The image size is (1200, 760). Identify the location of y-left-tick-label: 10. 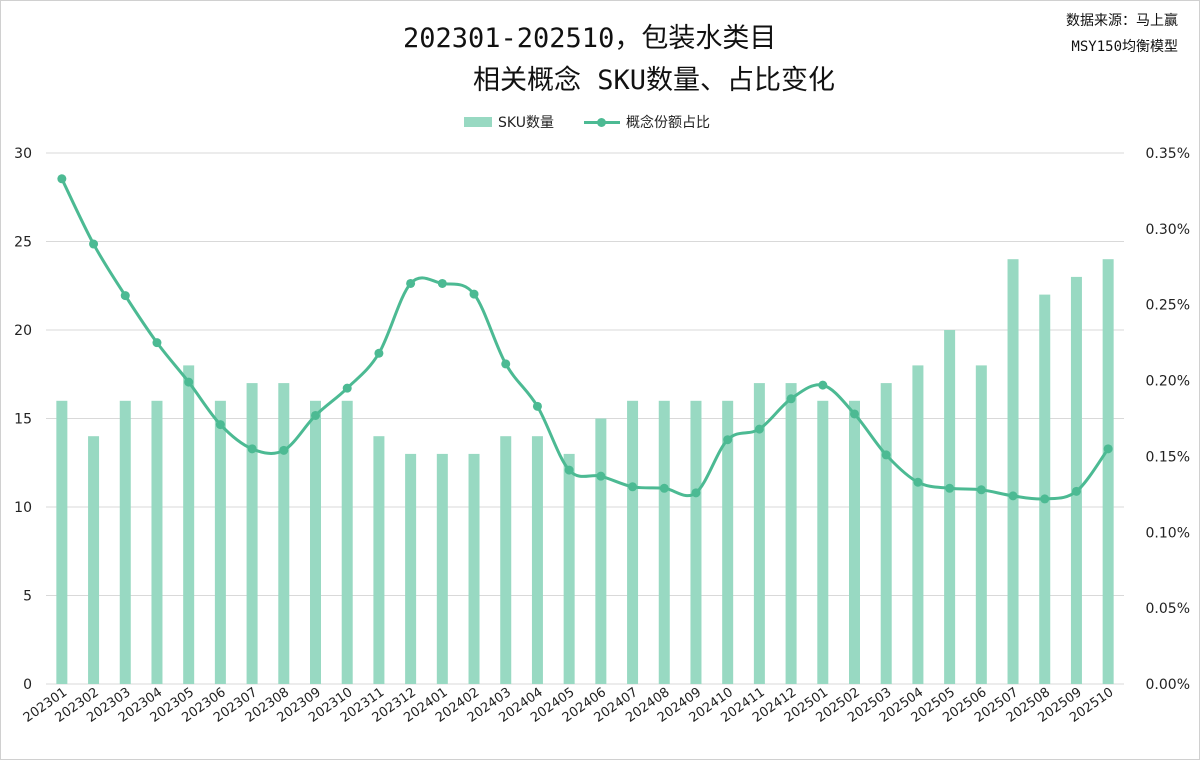
(23, 508).